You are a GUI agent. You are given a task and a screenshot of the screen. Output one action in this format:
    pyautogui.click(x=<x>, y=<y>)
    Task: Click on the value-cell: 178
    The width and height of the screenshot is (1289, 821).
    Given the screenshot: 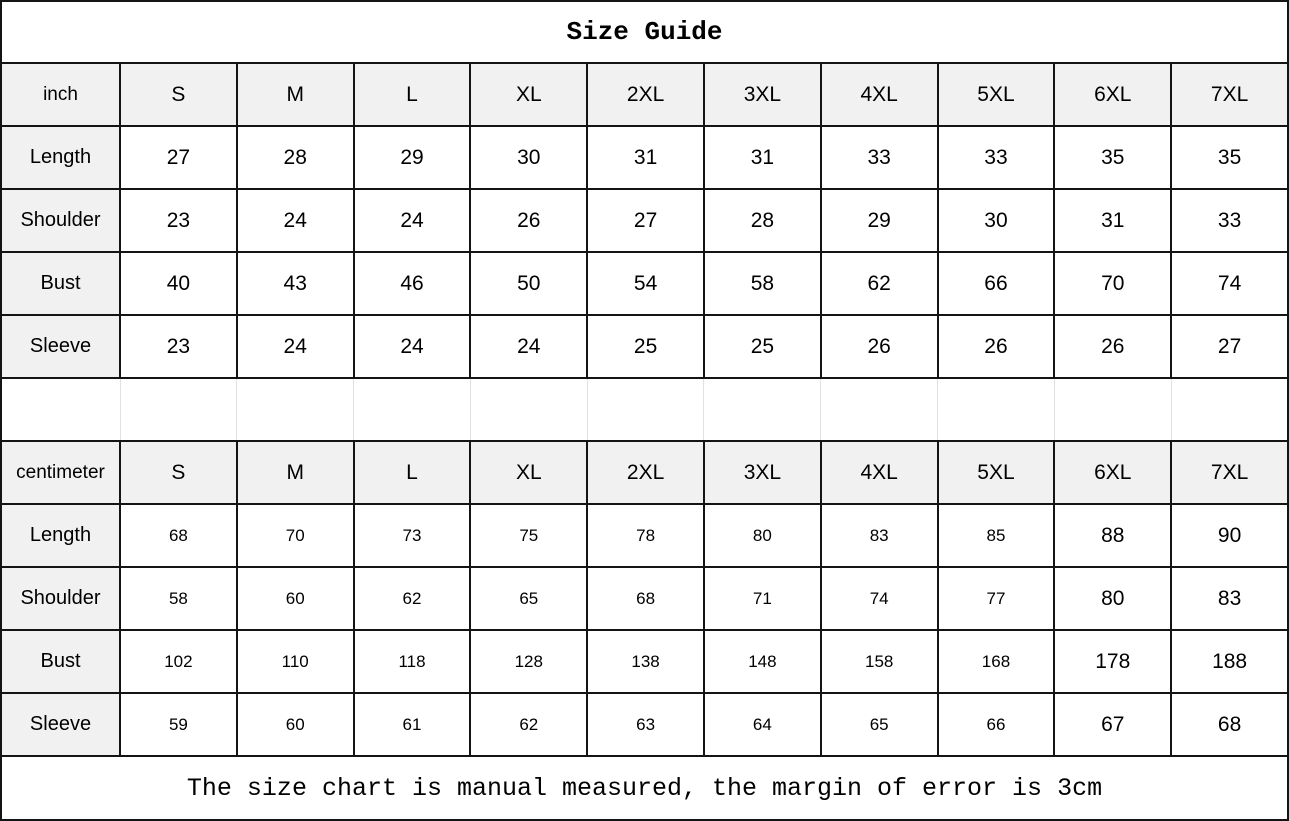 What is the action you would take?
    pyautogui.click(x=1113, y=661)
    